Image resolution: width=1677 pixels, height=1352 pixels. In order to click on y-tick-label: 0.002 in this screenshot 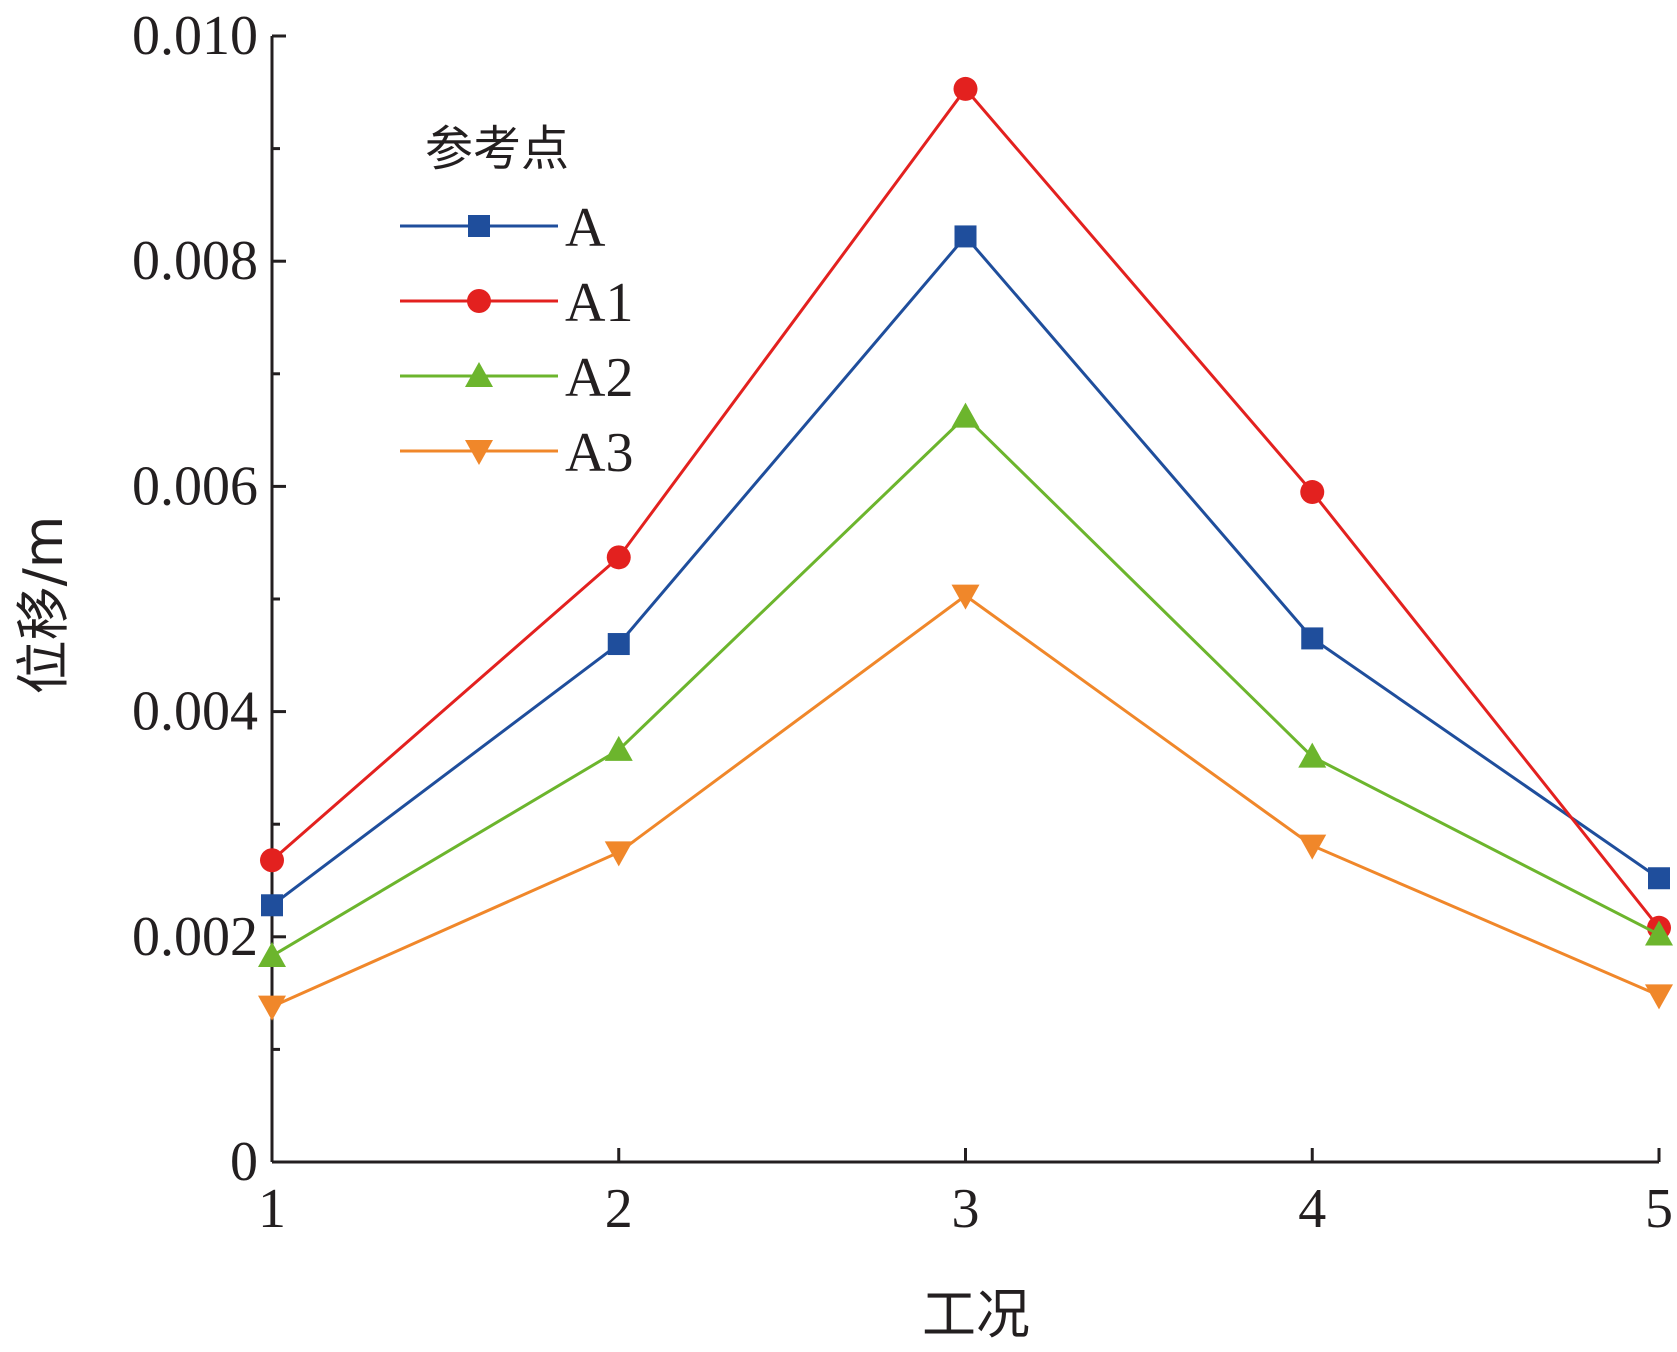, I will do `click(195, 937)`.